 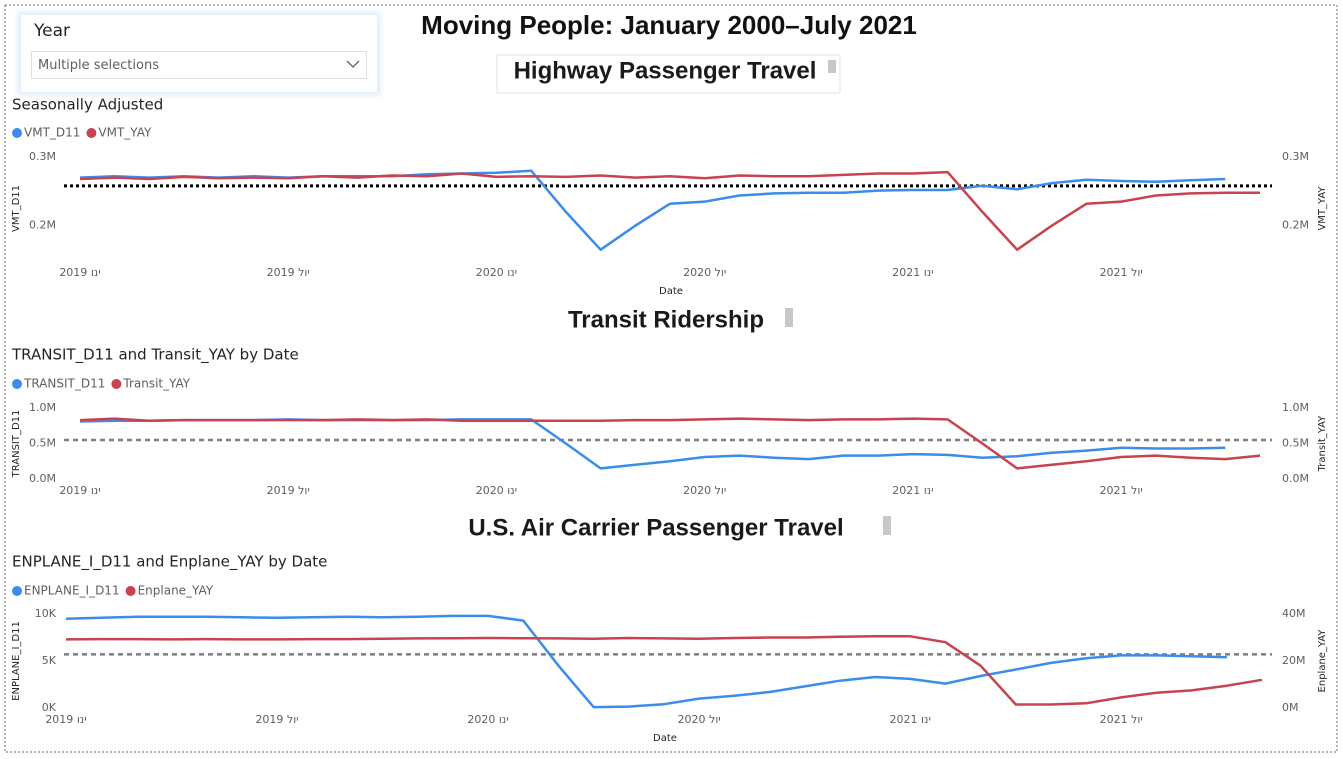 I want to click on visual-title: TRANSIT_D11 and Transit_YAY by Date, so click(x=155, y=355).